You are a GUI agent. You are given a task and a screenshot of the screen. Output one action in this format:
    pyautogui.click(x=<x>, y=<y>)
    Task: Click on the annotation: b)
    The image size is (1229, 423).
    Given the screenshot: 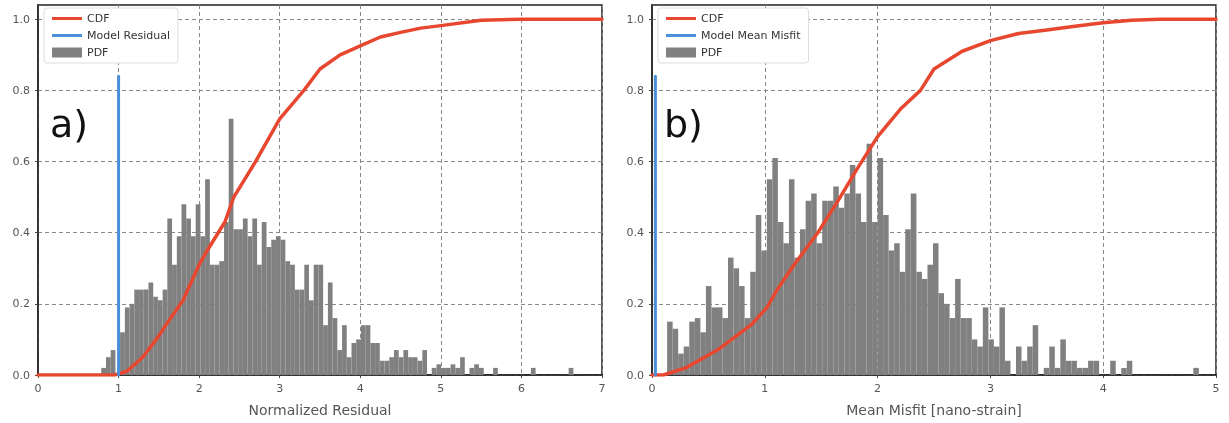 What is the action you would take?
    pyautogui.click(x=683, y=124)
    